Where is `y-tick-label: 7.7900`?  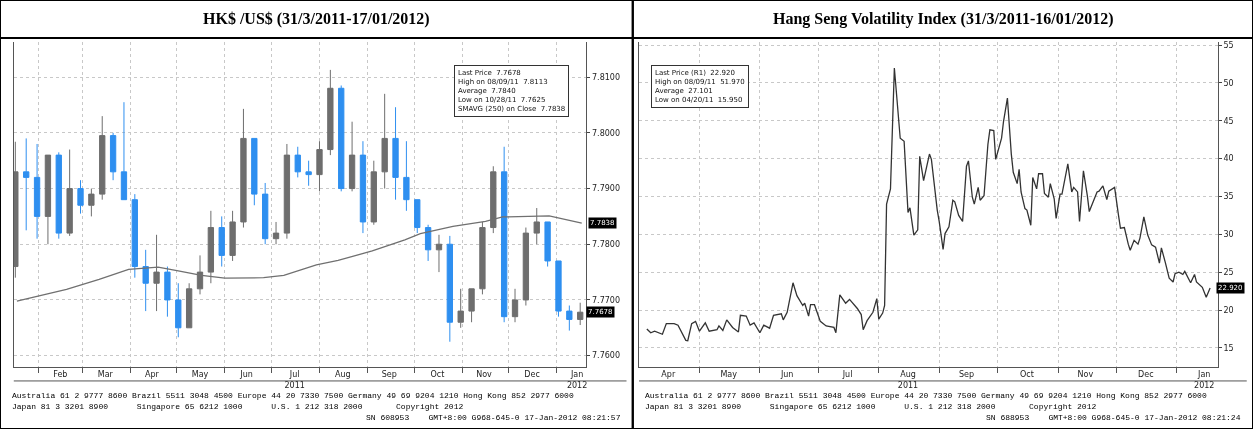 y-tick-label: 7.7900 is located at coordinates (606, 189).